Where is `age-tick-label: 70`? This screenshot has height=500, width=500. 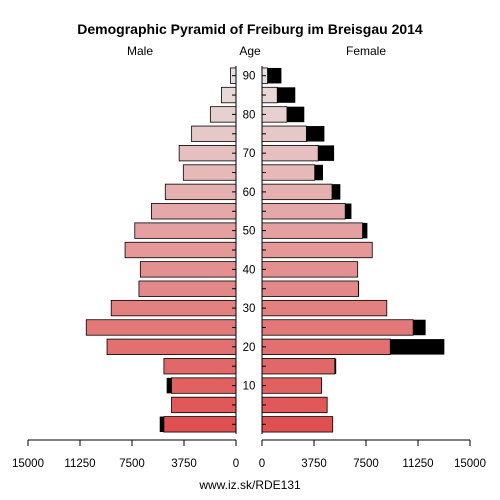
age-tick-label: 70 is located at coordinates (249, 154).